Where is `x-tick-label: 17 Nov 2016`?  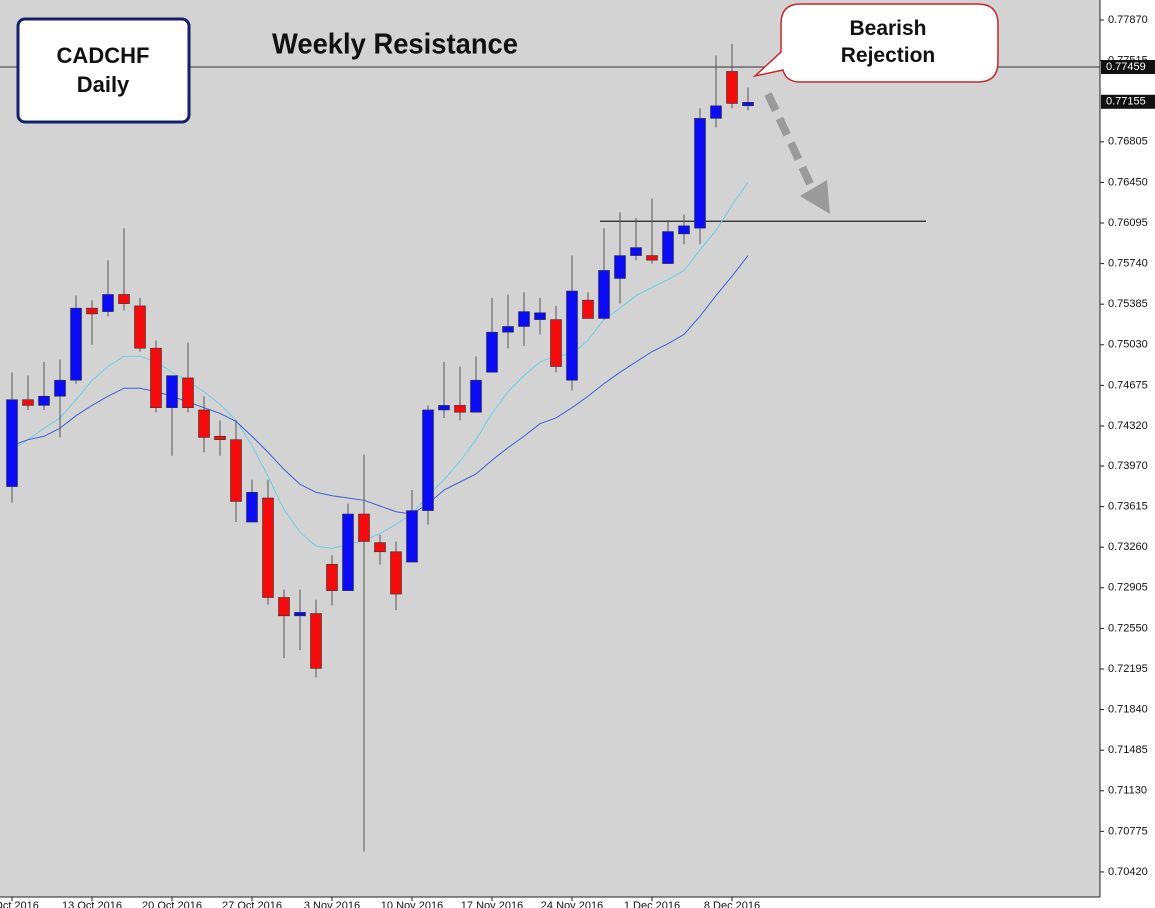 x-tick-label: 17 Nov 2016 is located at coordinates (492, 904).